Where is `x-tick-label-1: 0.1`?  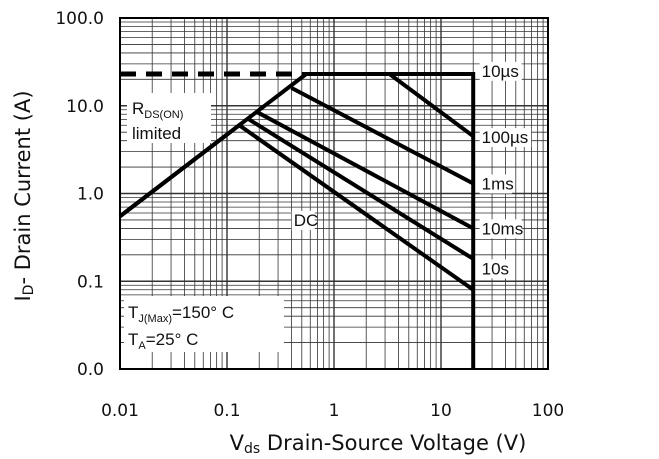
x-tick-label-1: 0.1 is located at coordinates (226, 411).